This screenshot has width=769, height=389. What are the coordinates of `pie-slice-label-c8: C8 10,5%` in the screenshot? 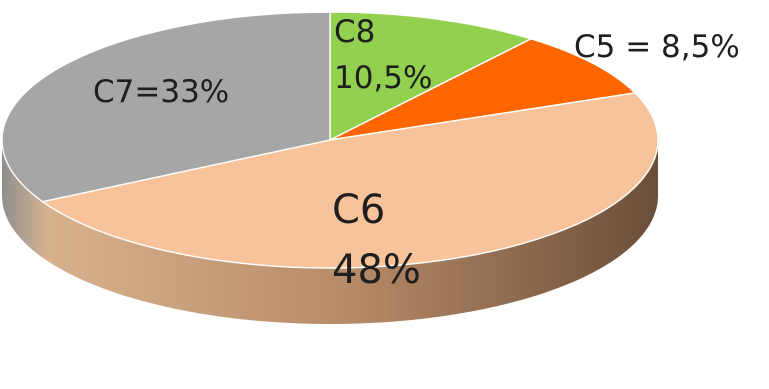 It's located at (383, 55).